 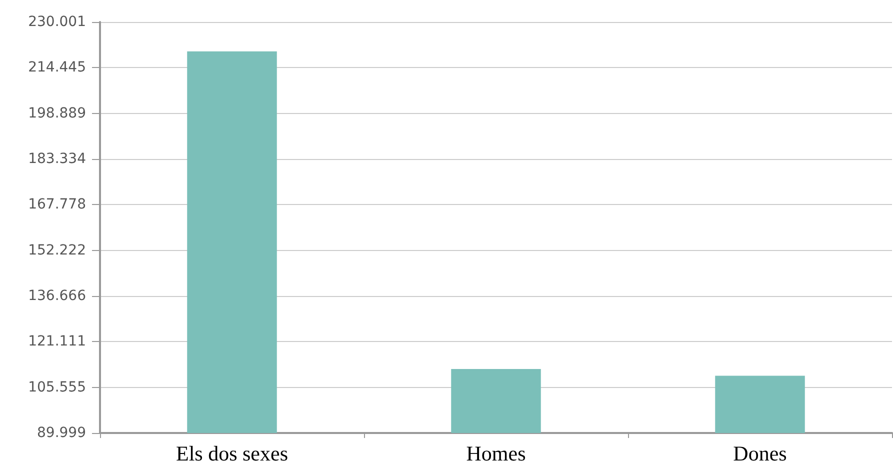 What do you see at coordinates (232, 454) in the screenshot?
I see `x-tick-label: Els dos sexes` at bounding box center [232, 454].